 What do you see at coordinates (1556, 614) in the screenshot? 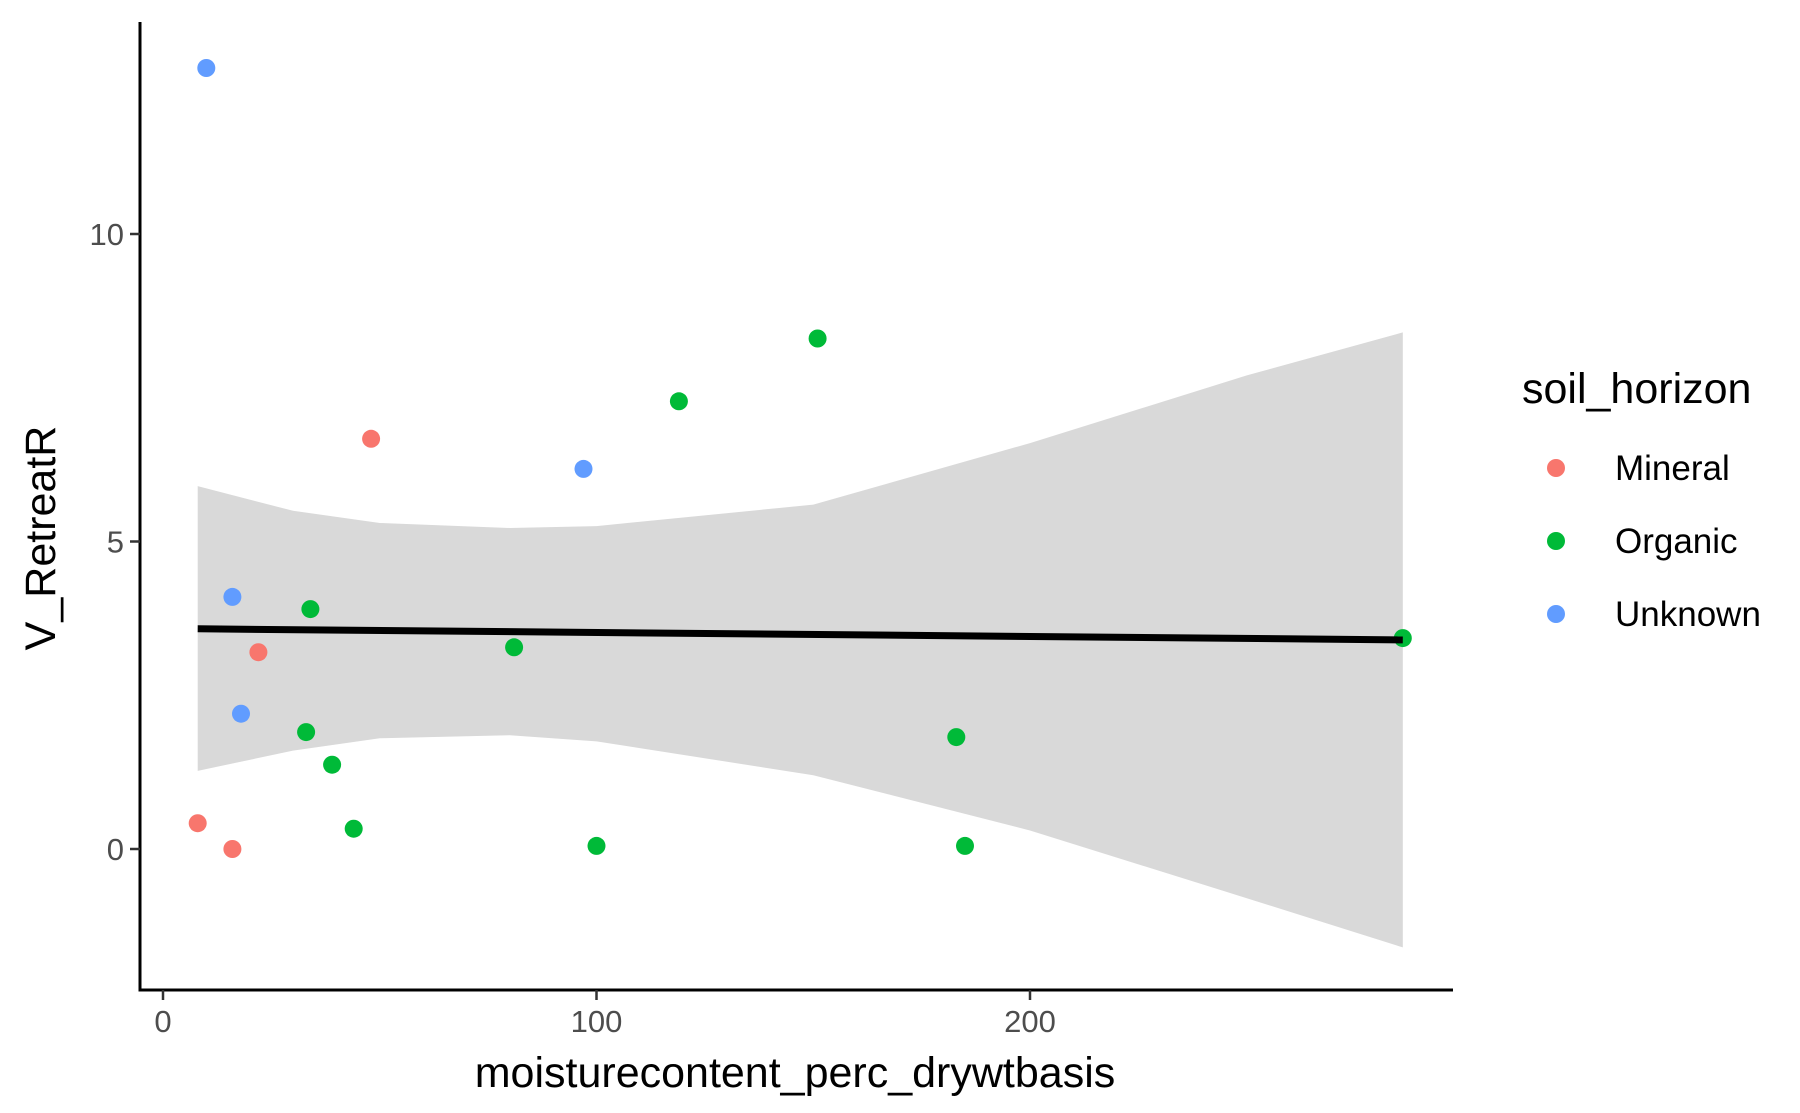
I see `legend-key-unknown` at bounding box center [1556, 614].